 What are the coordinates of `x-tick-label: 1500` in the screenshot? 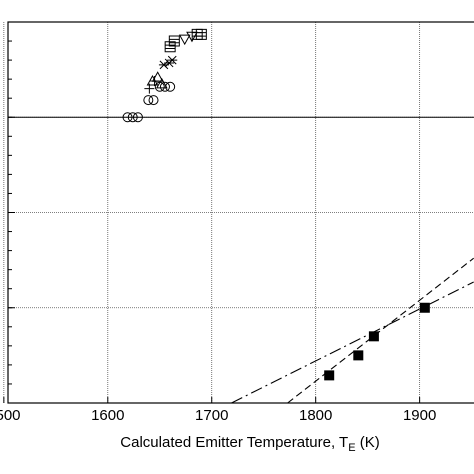 It's located at (10, 415).